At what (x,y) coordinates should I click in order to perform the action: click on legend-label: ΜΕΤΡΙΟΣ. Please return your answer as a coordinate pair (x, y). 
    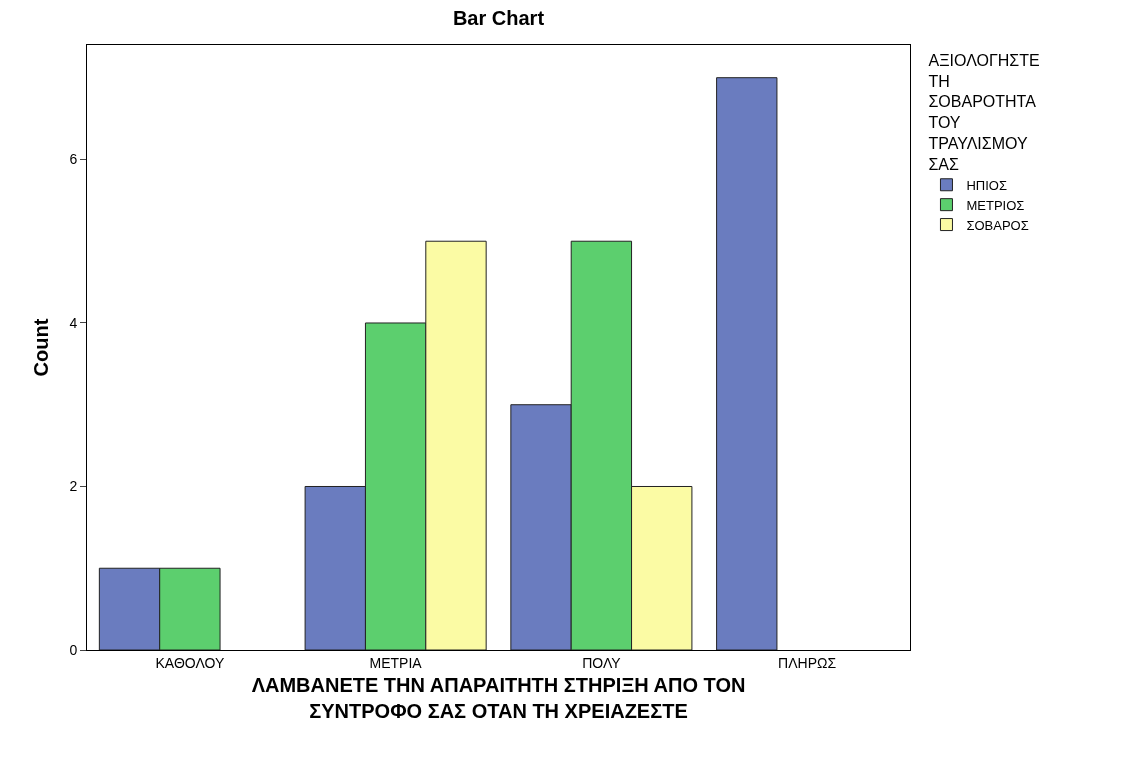
    Looking at the image, I should click on (995, 205).